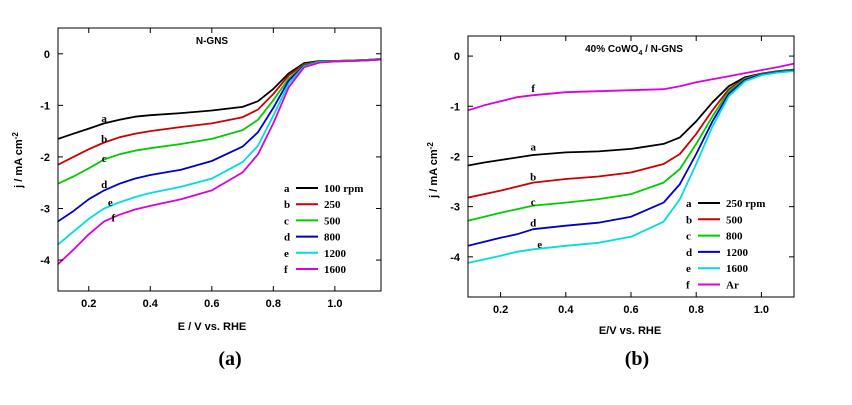 This screenshot has width=852, height=405. Describe the element at coordinates (631, 87) in the screenshot. I see `series-line-f` at that location.